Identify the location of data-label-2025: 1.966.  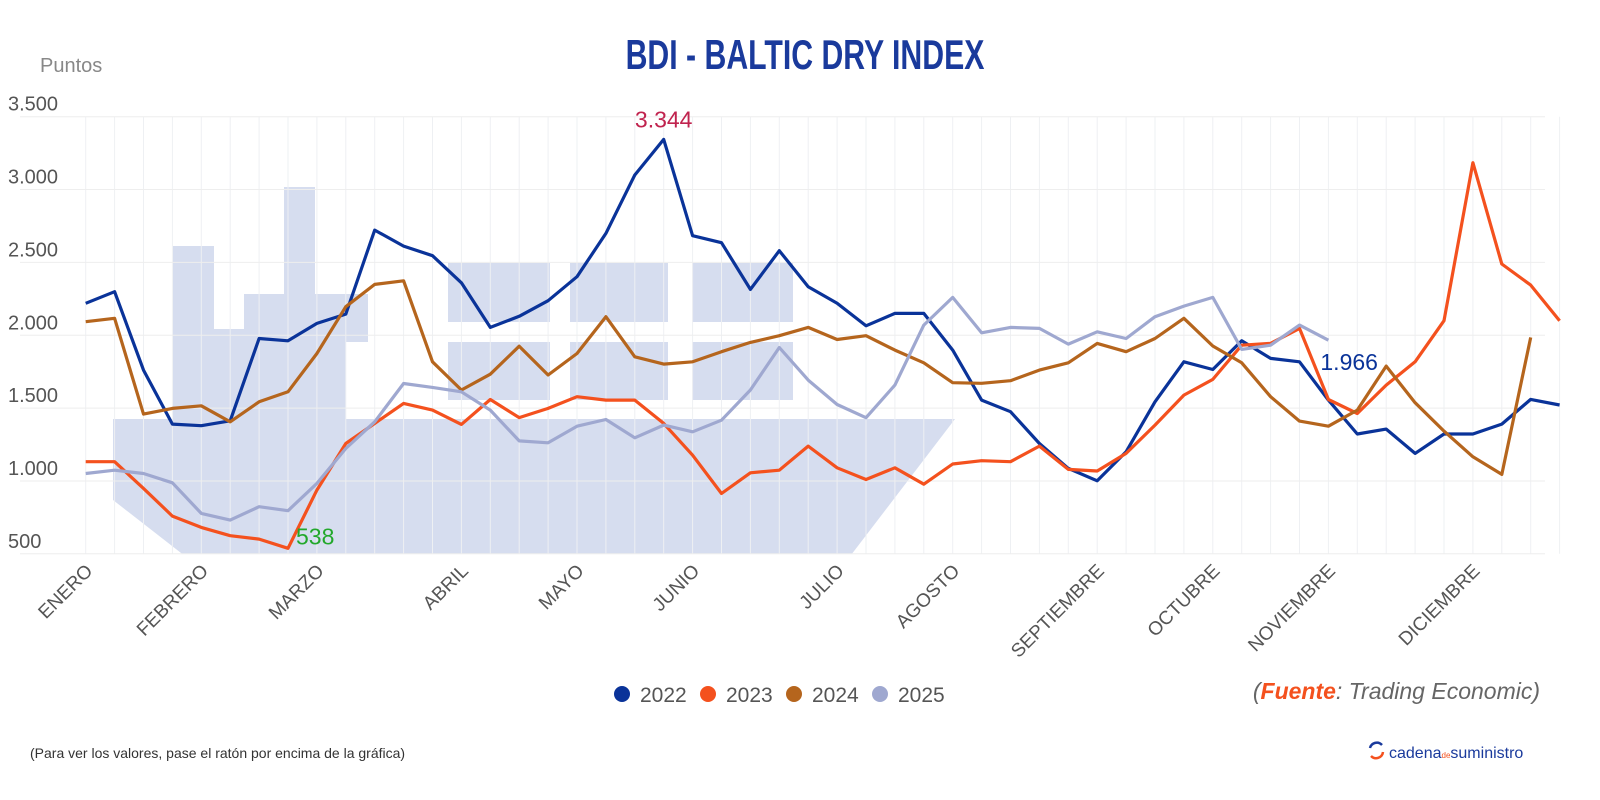
(1349, 362).